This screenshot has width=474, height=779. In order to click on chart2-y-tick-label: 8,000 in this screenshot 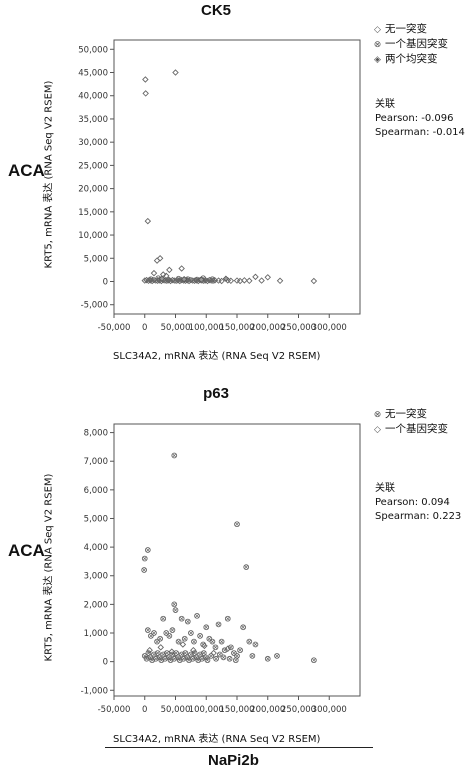, I will do `click(96, 434)`.